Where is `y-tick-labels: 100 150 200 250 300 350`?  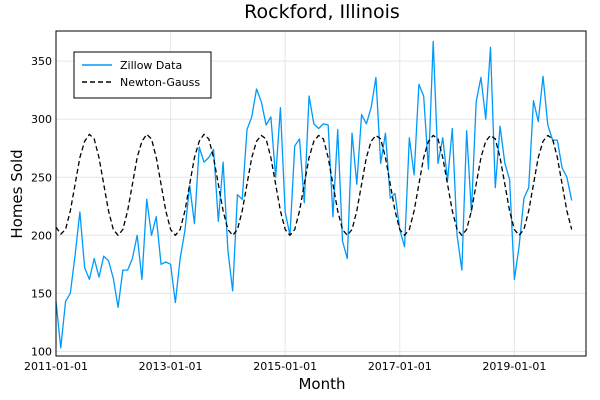
y-tick-labels: 100 150 200 250 300 350 is located at coordinates (41, 206).